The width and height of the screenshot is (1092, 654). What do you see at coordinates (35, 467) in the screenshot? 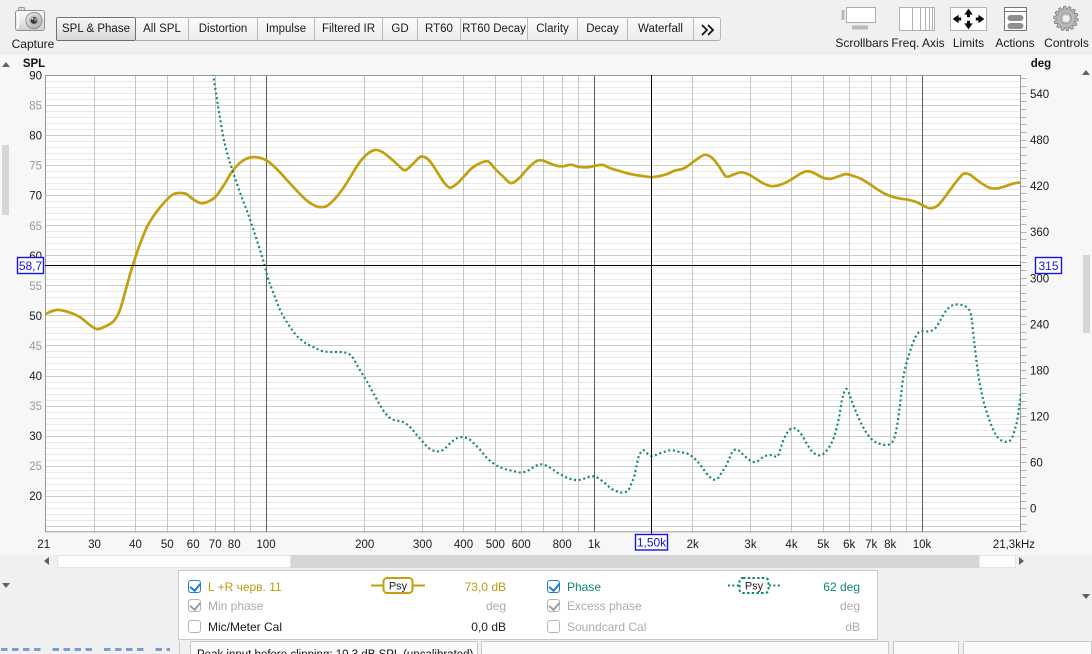
I see `svg-text: 25` at bounding box center [35, 467].